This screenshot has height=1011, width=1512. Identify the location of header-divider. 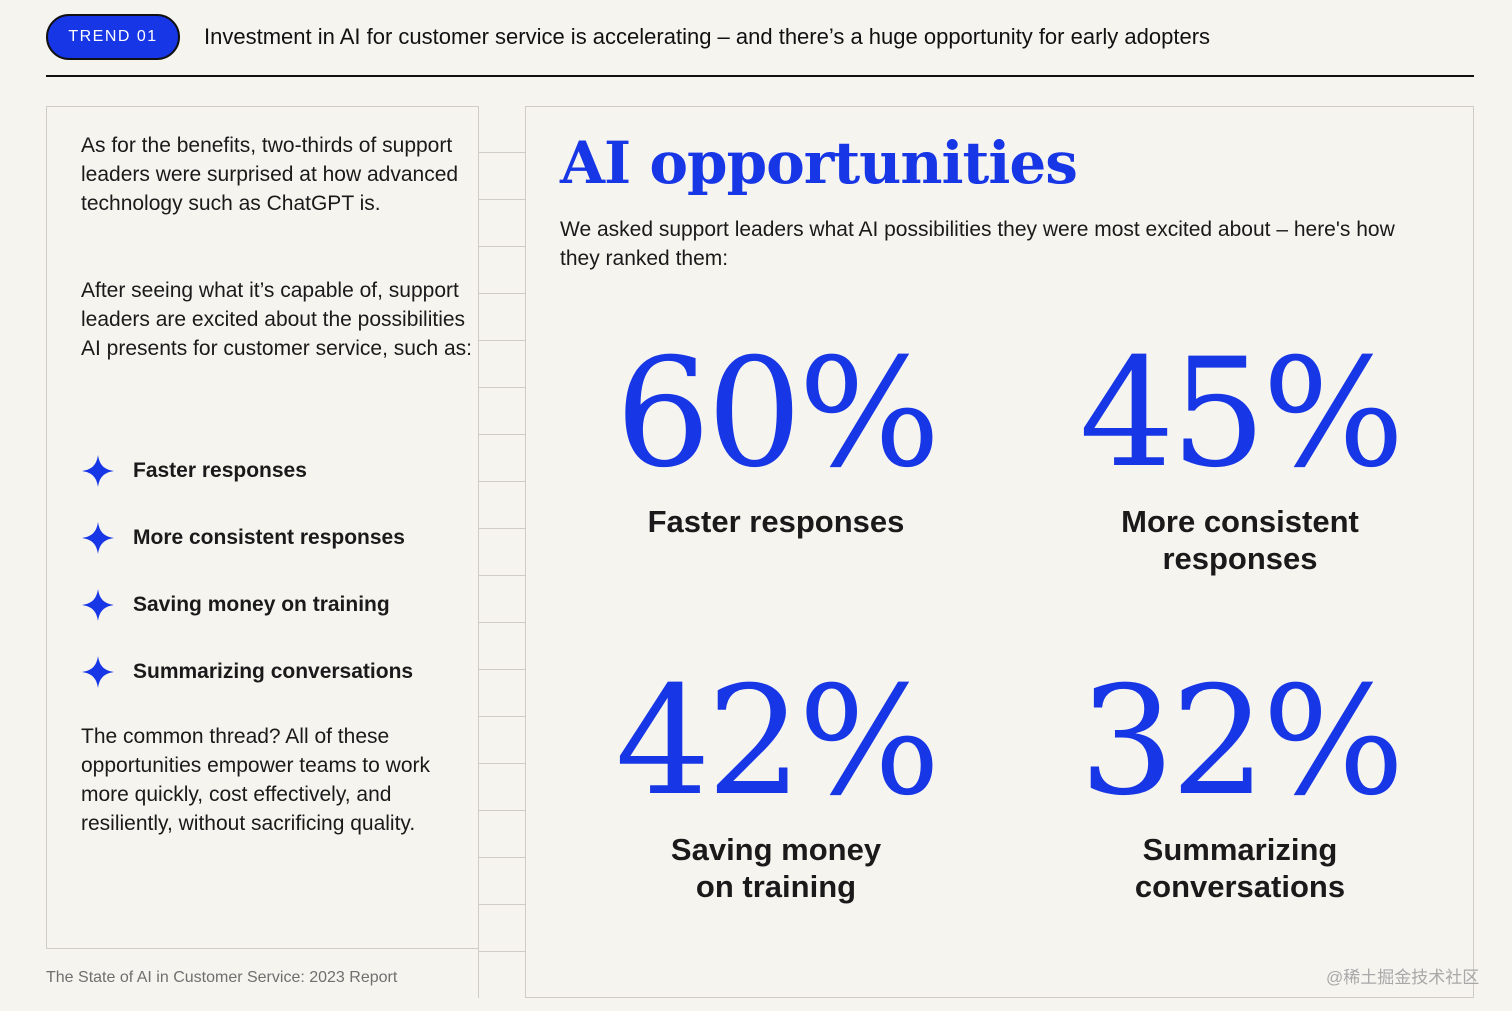
(760, 76).